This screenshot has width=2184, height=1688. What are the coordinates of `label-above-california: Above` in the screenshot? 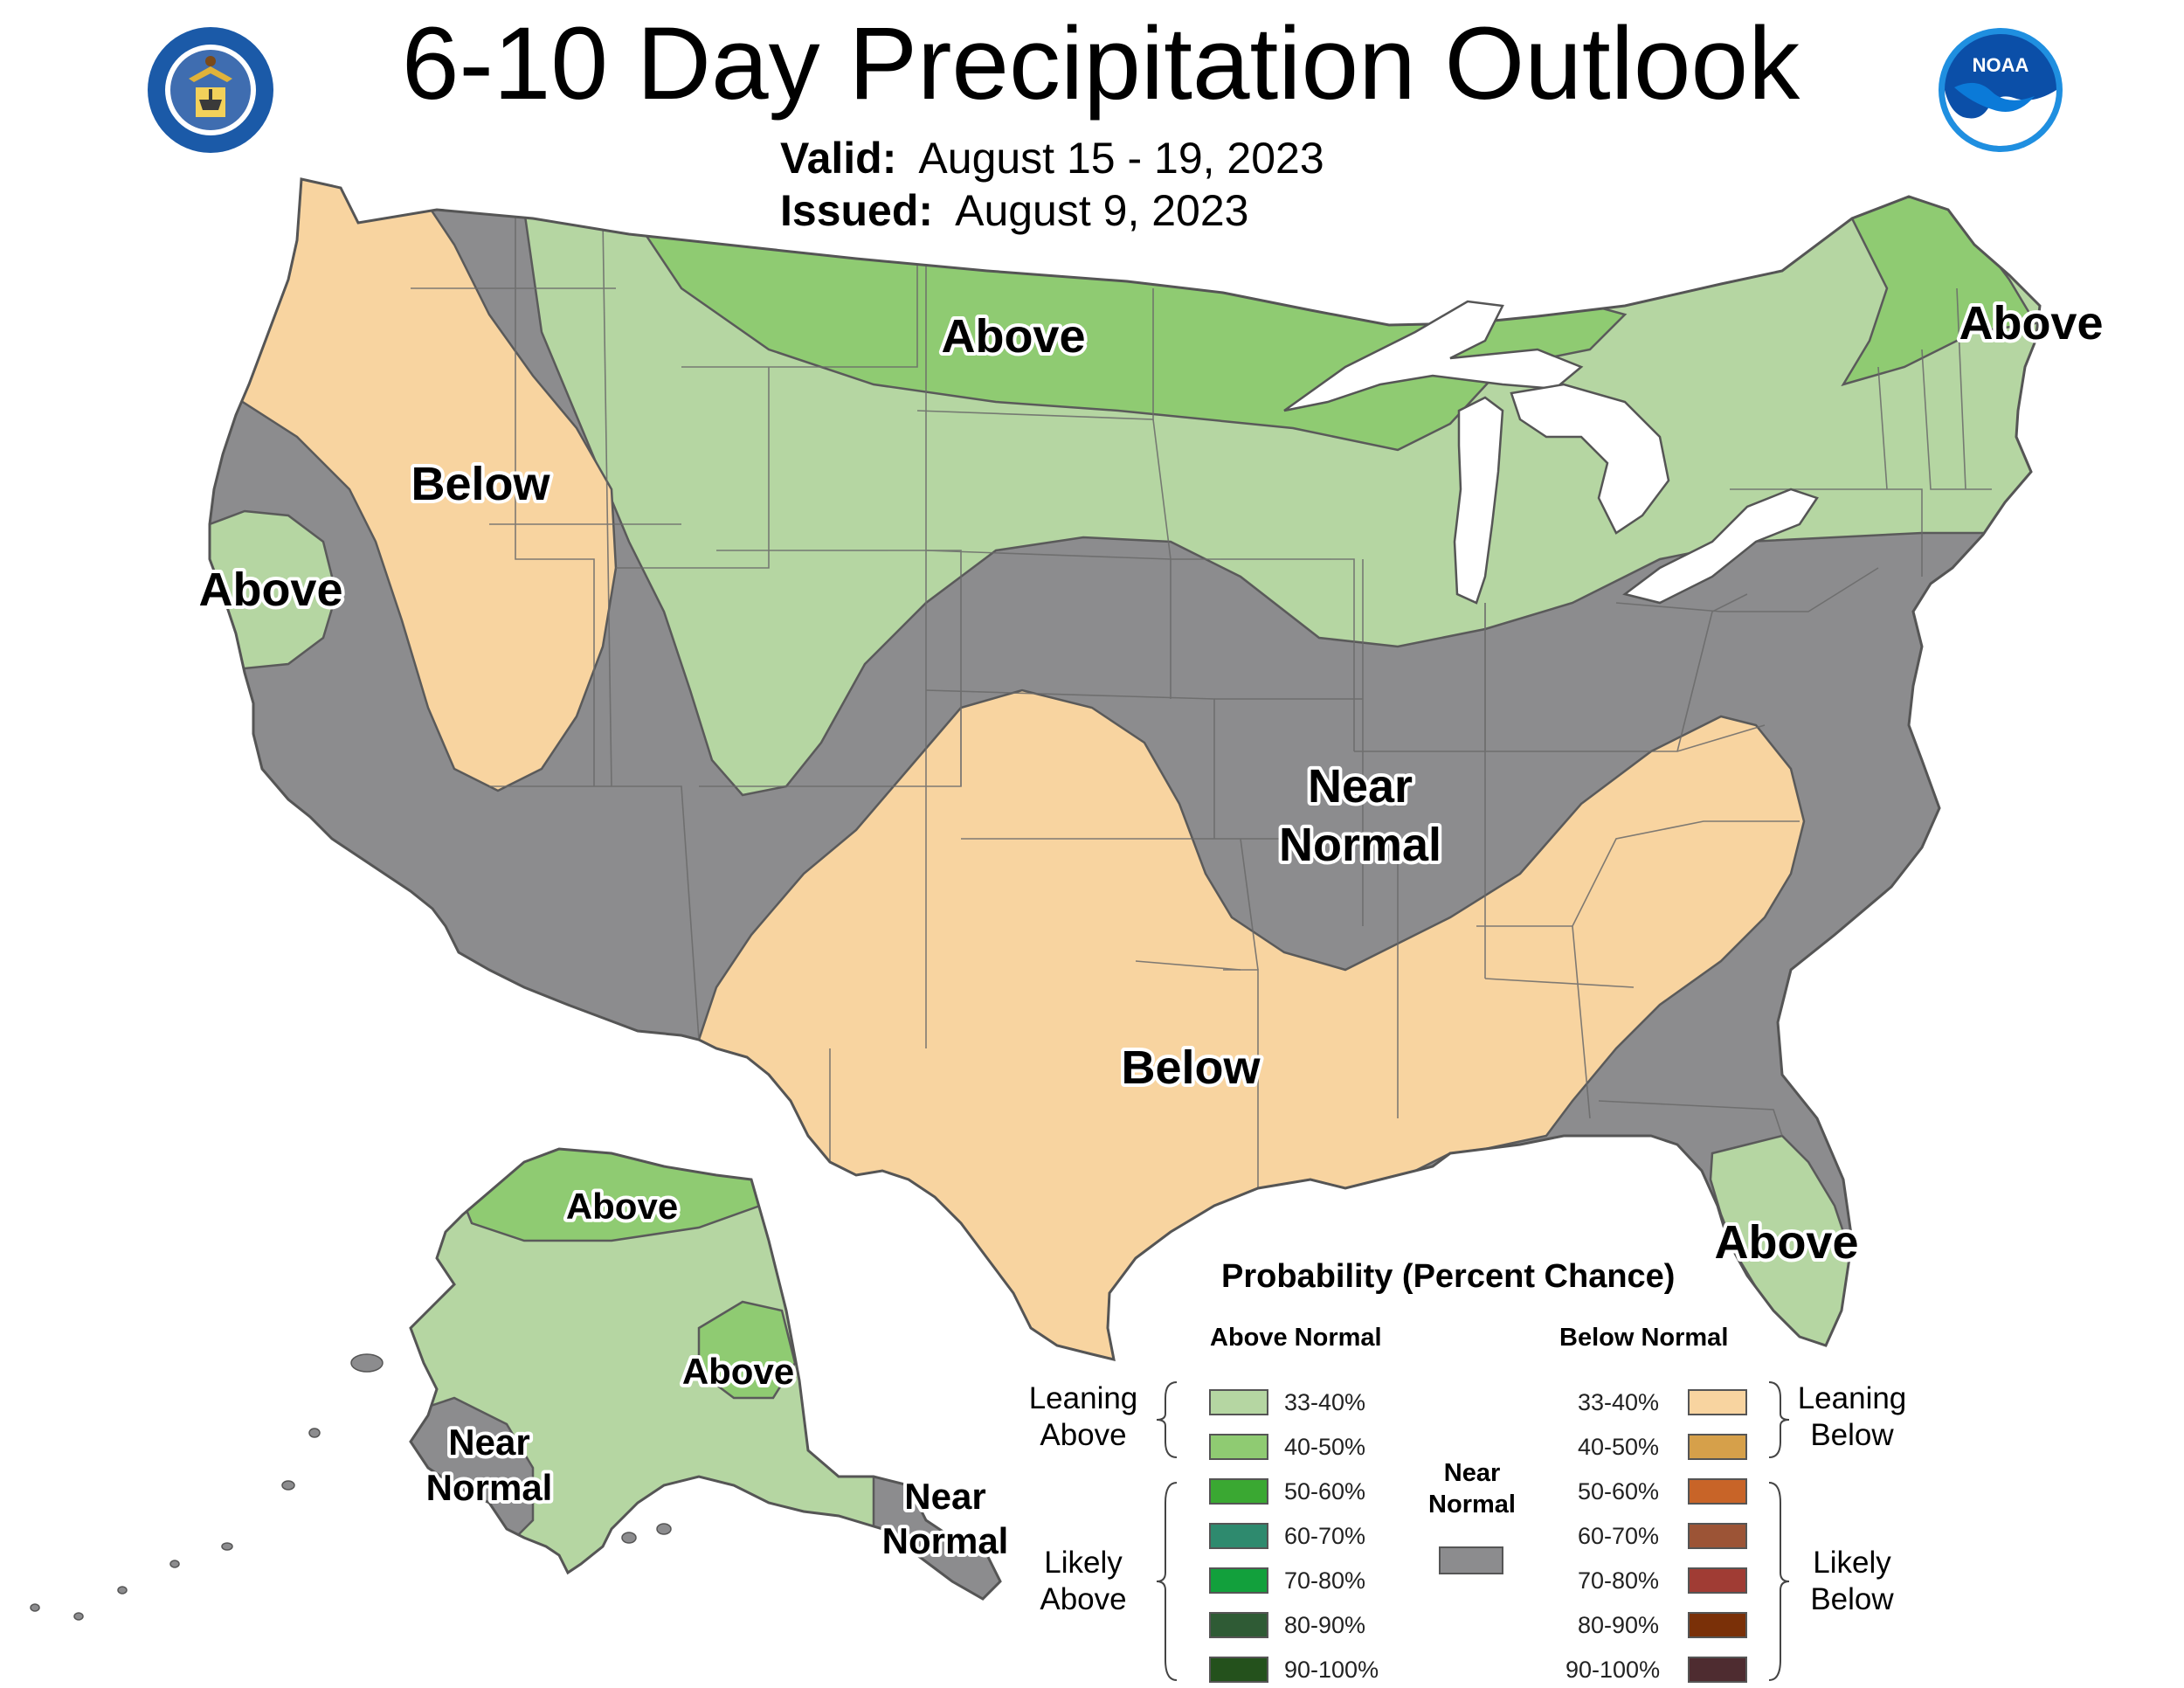 It's located at (270, 590).